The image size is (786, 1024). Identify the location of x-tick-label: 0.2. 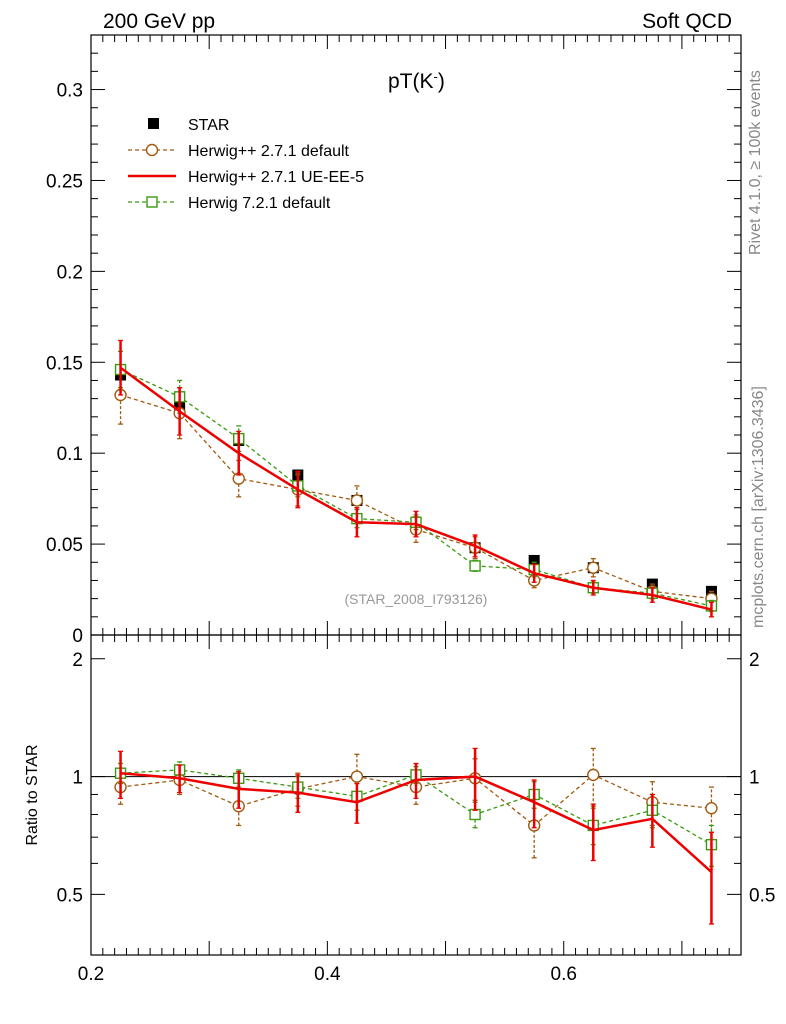
(91, 974).